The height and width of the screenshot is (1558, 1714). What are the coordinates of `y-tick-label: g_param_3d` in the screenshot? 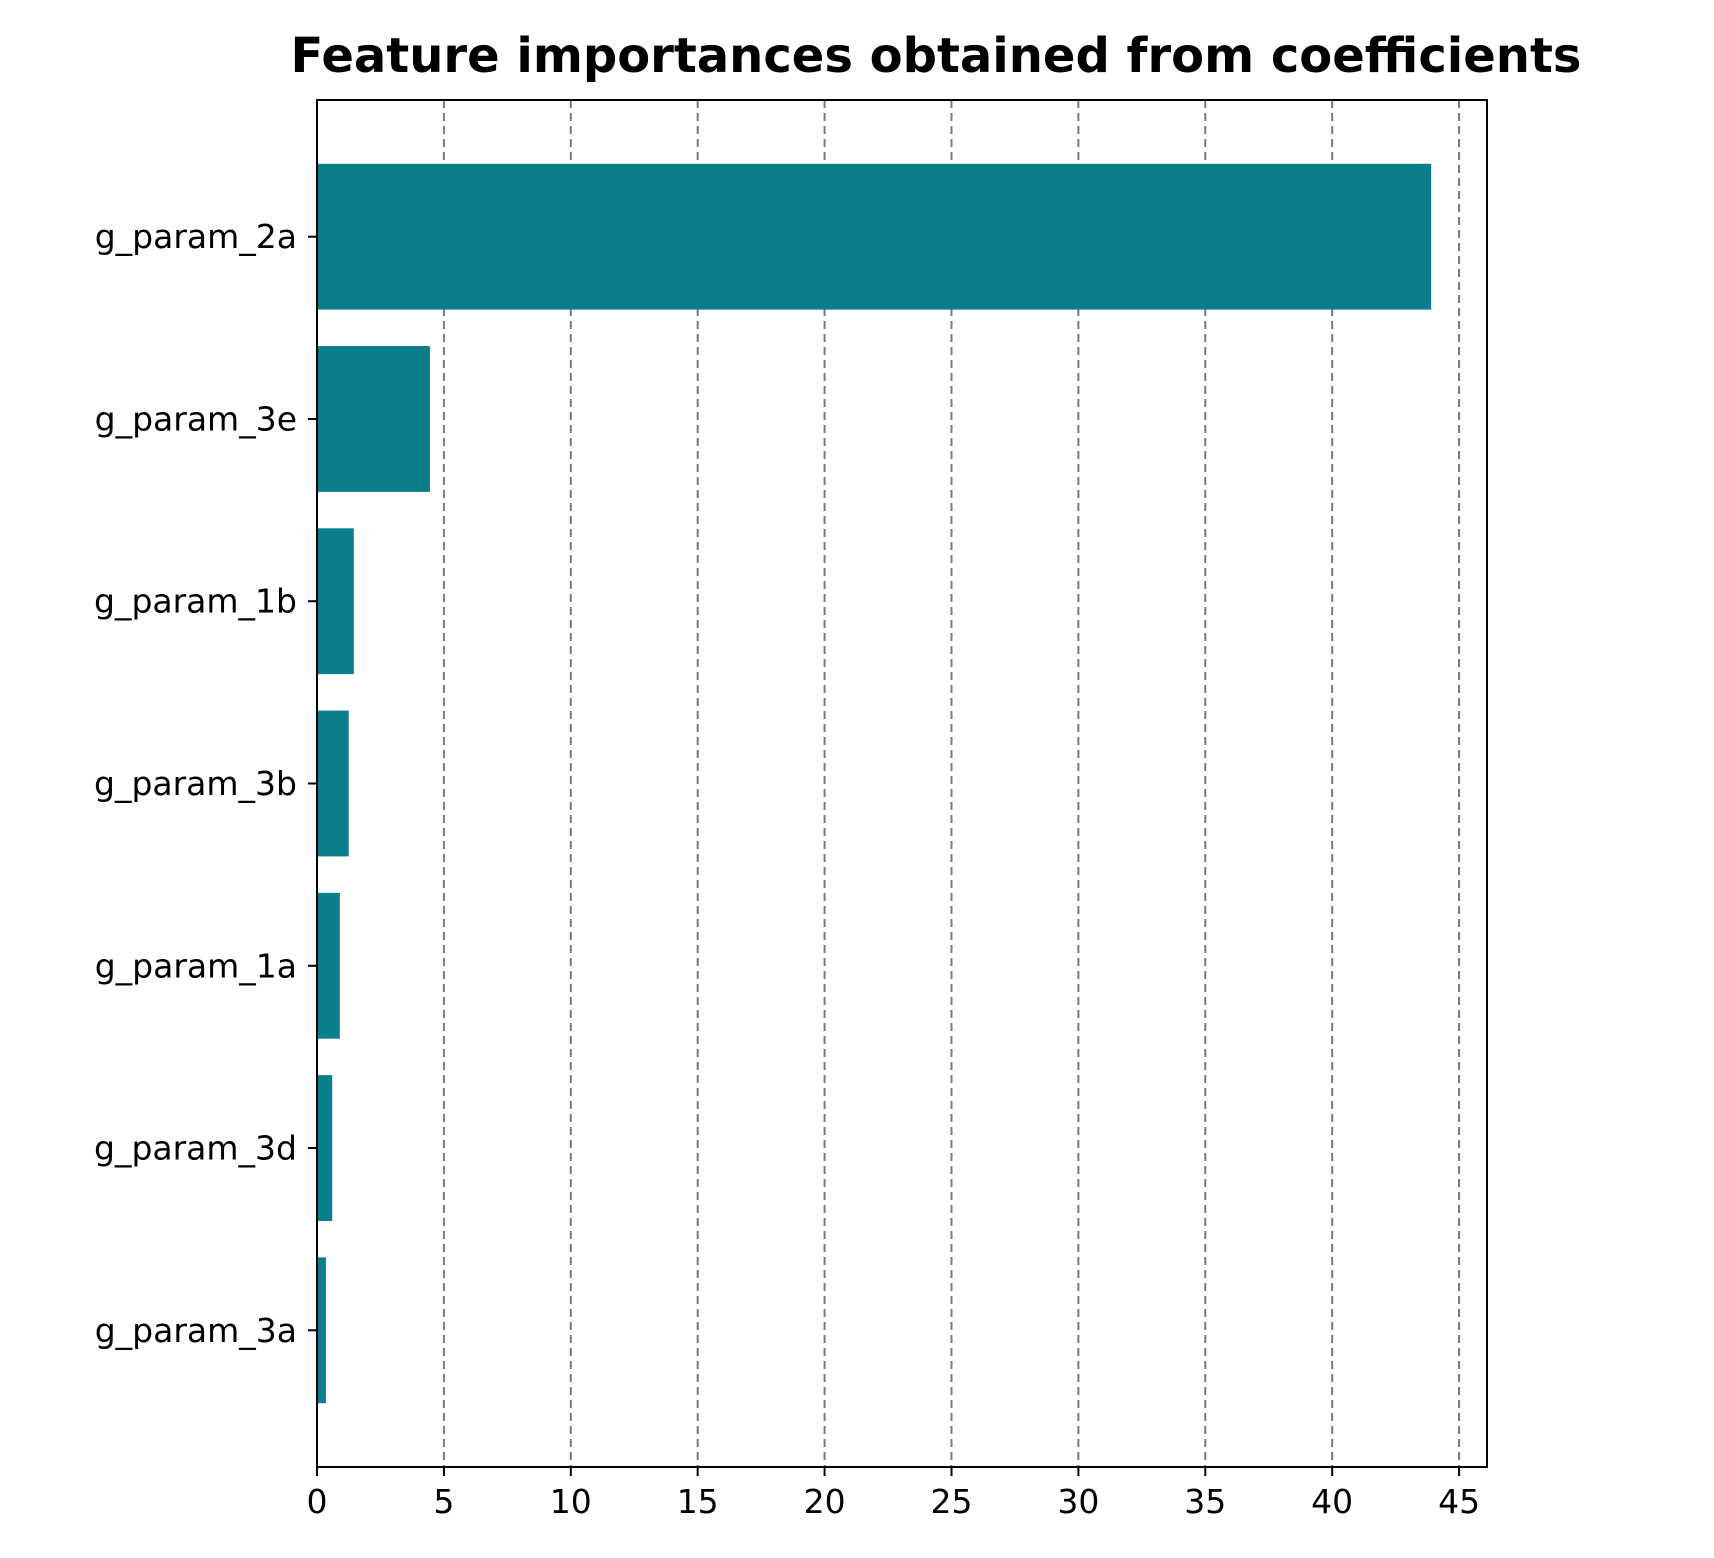 It's located at (195, 1148).